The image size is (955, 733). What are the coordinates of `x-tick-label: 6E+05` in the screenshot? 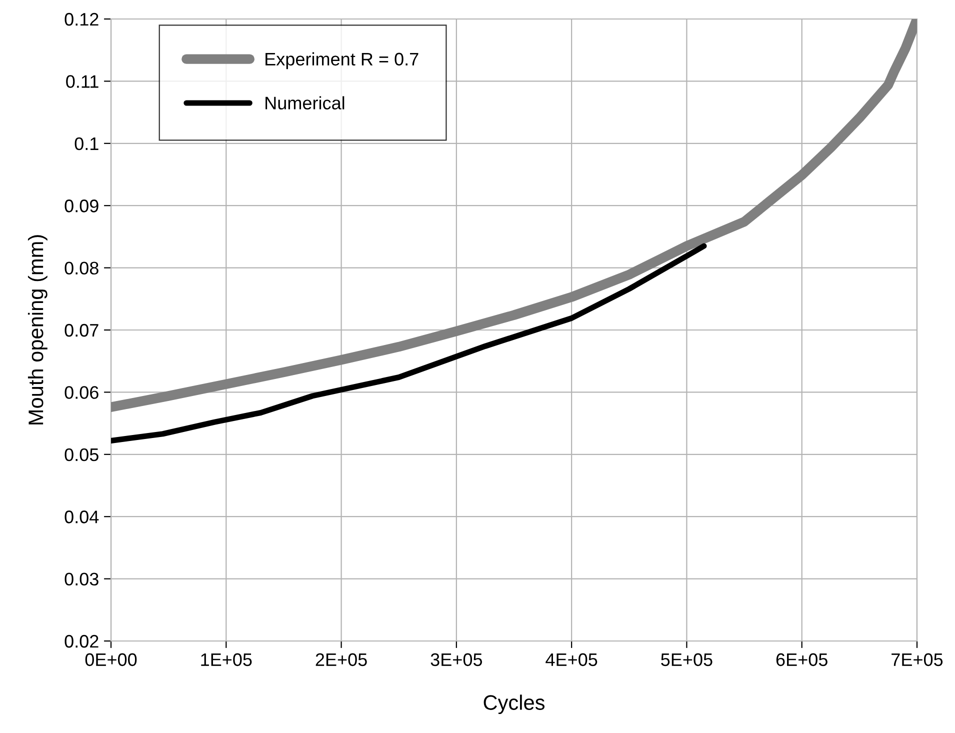 It's located at (802, 659).